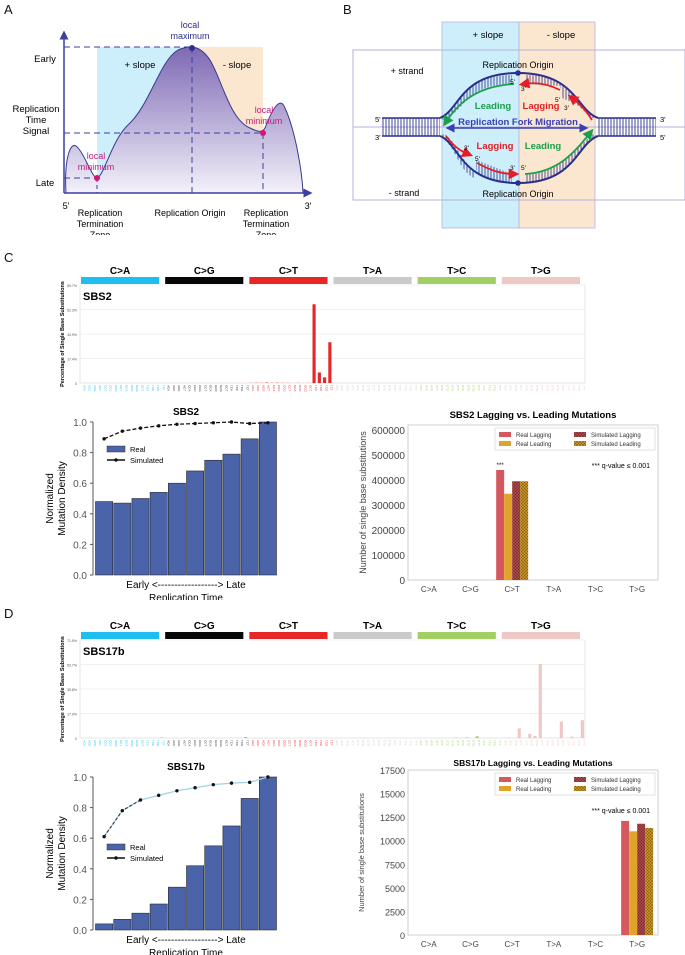 Image resolution: width=685 pixels, height=955 pixels. What do you see at coordinates (390, 388) in the screenshot?
I see `context-label: GTG` at bounding box center [390, 388].